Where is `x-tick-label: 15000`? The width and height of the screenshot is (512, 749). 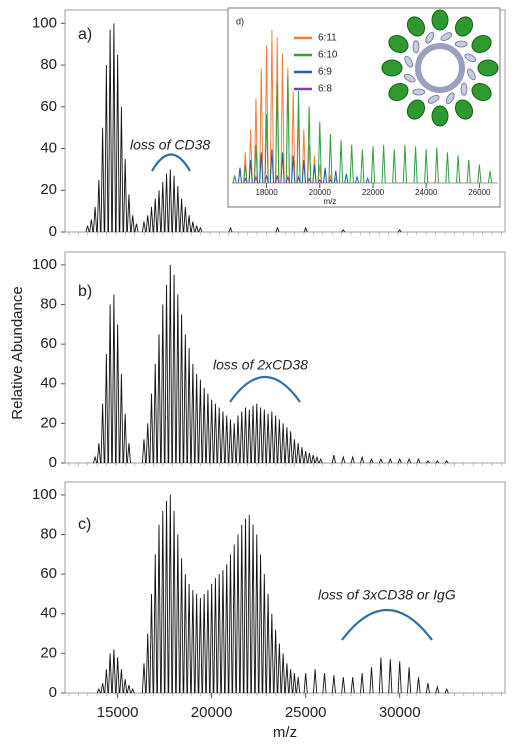
x-tick-label: 15000 is located at coordinates (118, 712).